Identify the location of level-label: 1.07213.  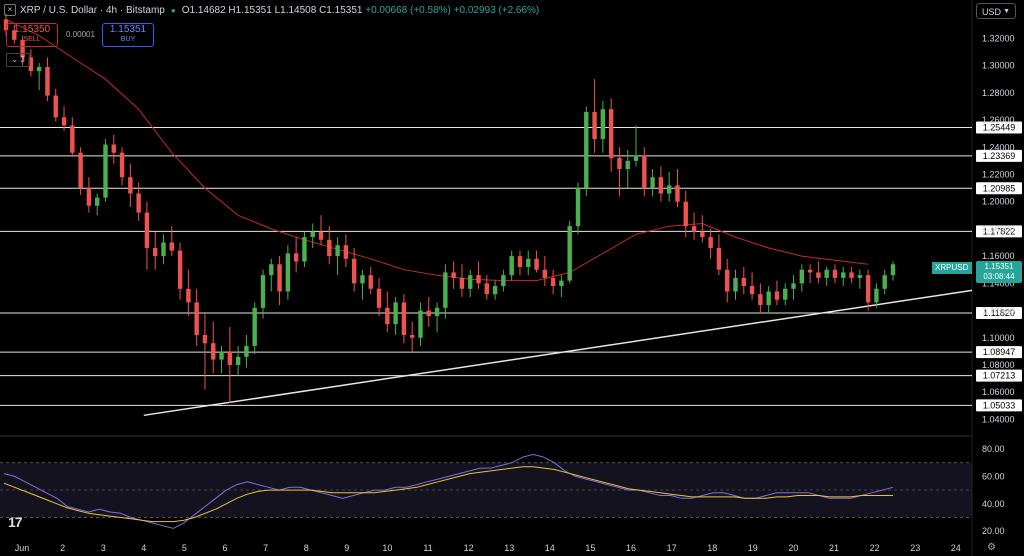
(999, 376).